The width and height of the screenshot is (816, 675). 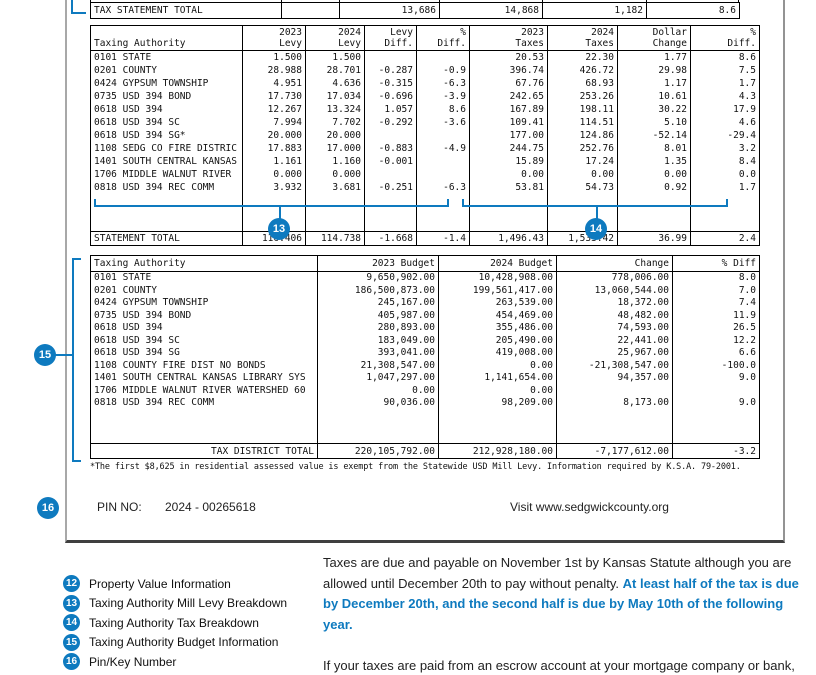 What do you see at coordinates (497, 340) in the screenshot?
I see `budget-cell-value: 205,490.00` at bounding box center [497, 340].